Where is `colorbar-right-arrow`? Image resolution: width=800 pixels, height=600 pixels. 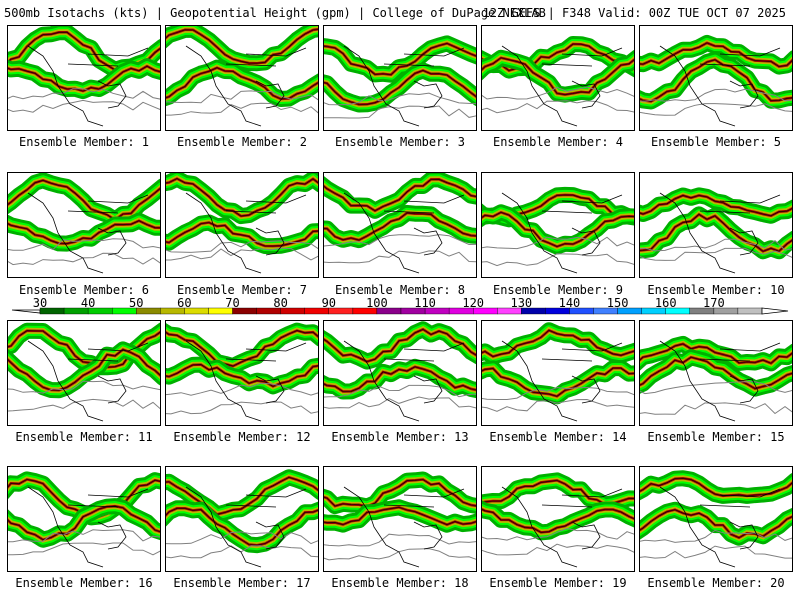 colorbar-right-arrow is located at coordinates (775, 311).